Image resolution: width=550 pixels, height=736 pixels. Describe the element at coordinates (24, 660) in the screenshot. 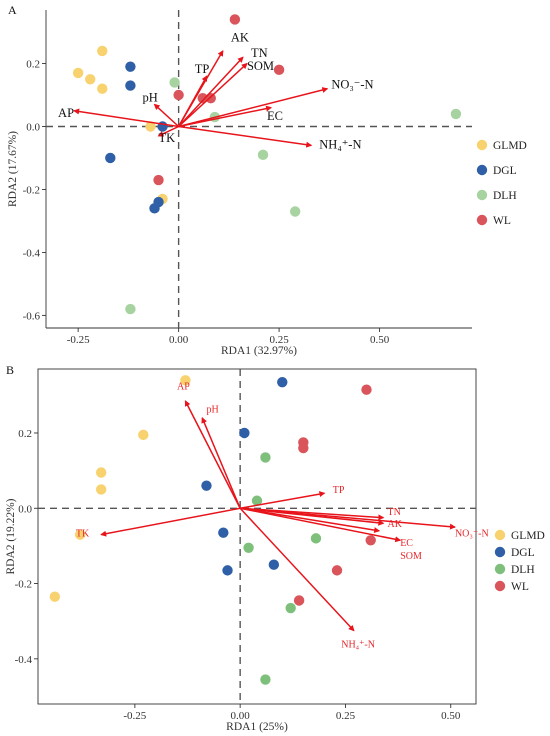

I see `y-tick-label: -0.4` at that location.